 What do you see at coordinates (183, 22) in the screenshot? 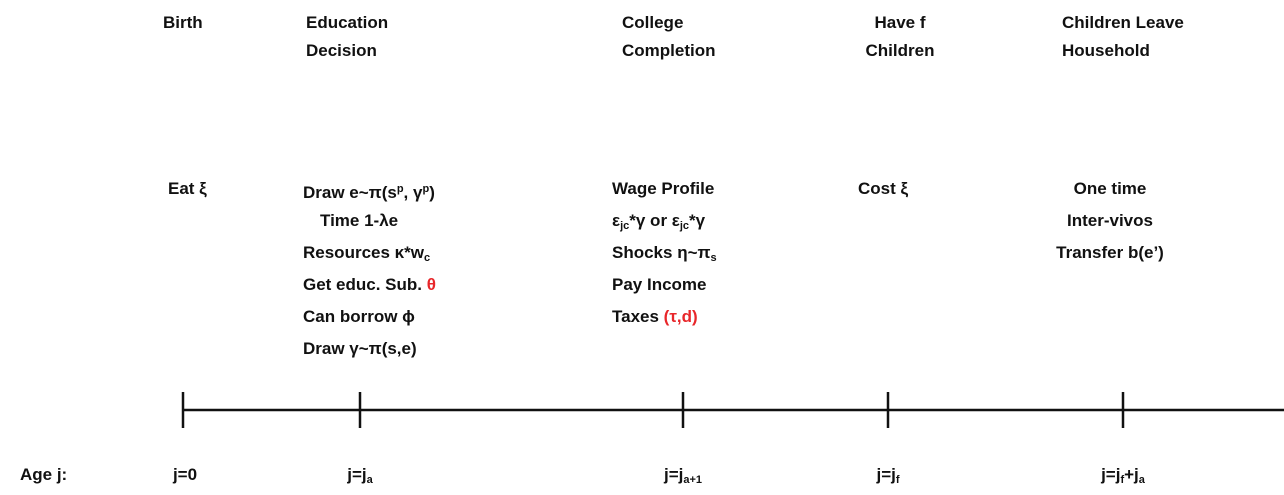
I see `header-line: Birth` at bounding box center [183, 22].